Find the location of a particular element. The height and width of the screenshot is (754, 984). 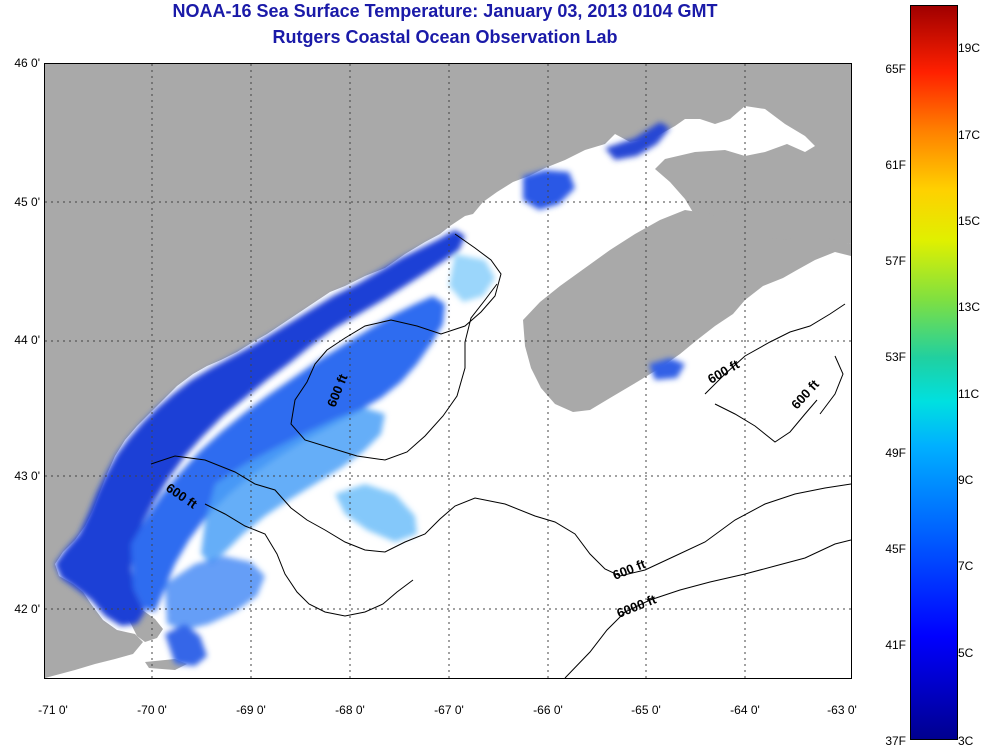

colorbar-f-45: 45F is located at coordinates (895, 549).